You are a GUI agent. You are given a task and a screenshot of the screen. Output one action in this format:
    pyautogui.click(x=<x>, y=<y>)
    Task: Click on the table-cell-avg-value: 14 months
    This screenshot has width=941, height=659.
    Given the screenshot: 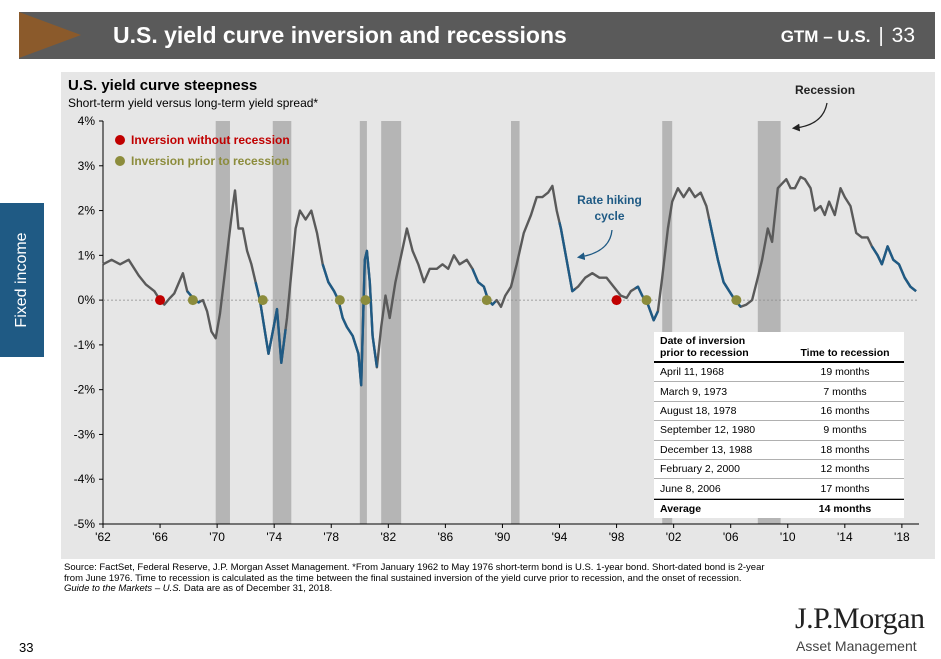 What is the action you would take?
    pyautogui.click(x=845, y=508)
    